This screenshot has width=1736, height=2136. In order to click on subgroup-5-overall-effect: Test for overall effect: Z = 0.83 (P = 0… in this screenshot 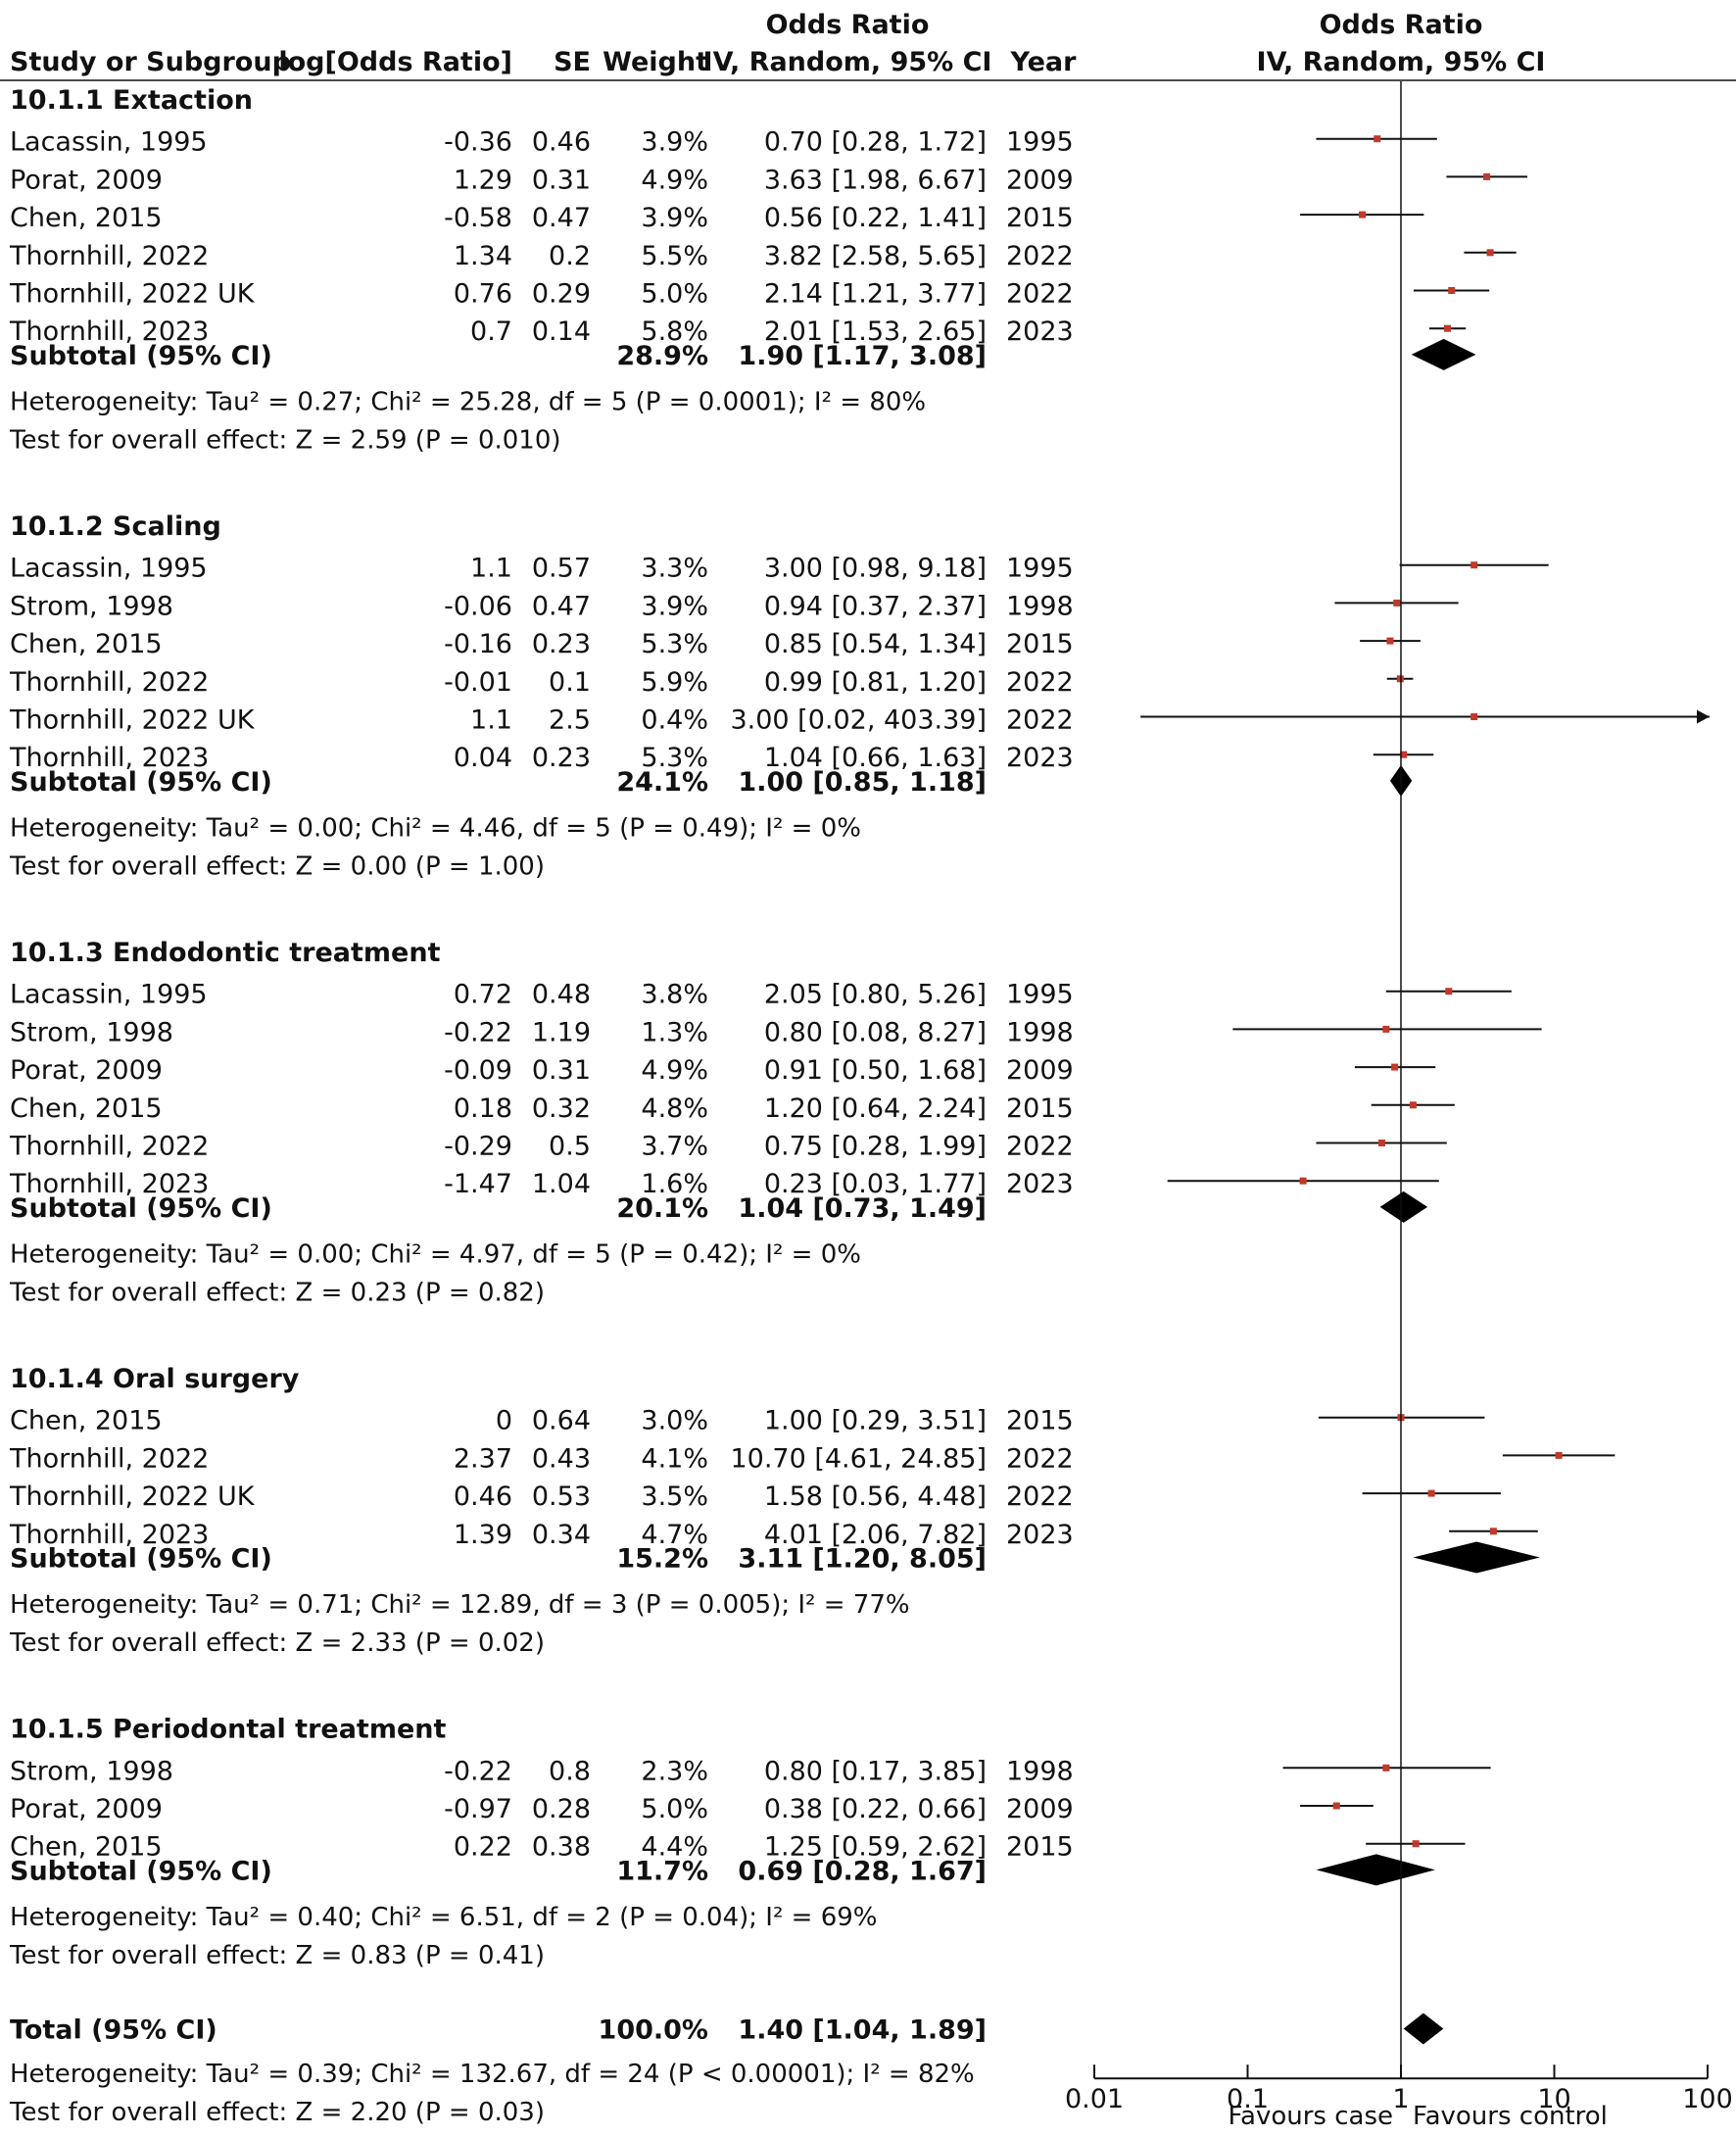, I will do `click(277, 1955)`.